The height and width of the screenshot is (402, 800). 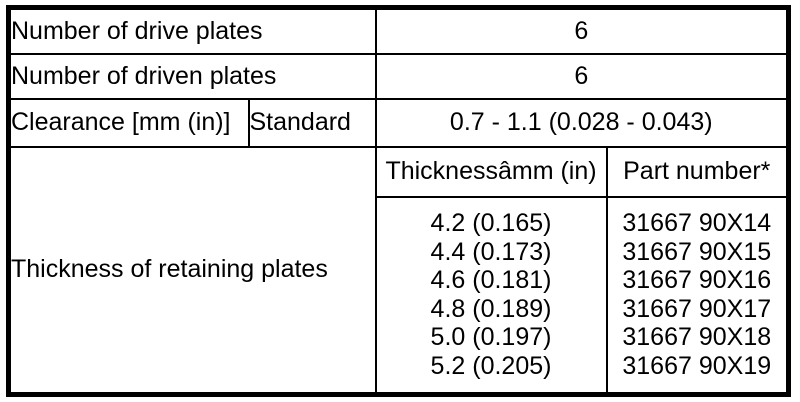 What do you see at coordinates (697, 223) in the screenshot?
I see `part-number-value: 31667 90X14` at bounding box center [697, 223].